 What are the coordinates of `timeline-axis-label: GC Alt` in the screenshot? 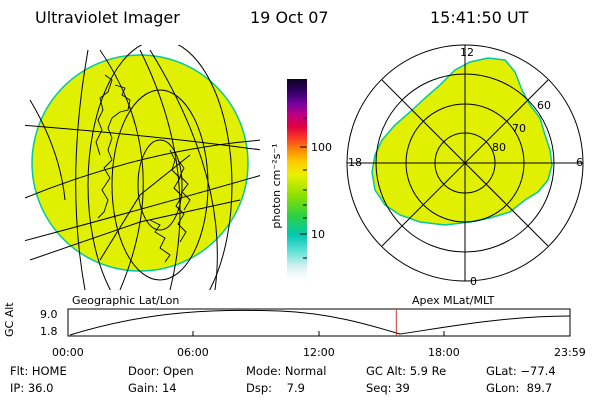 It's located at (9, 319).